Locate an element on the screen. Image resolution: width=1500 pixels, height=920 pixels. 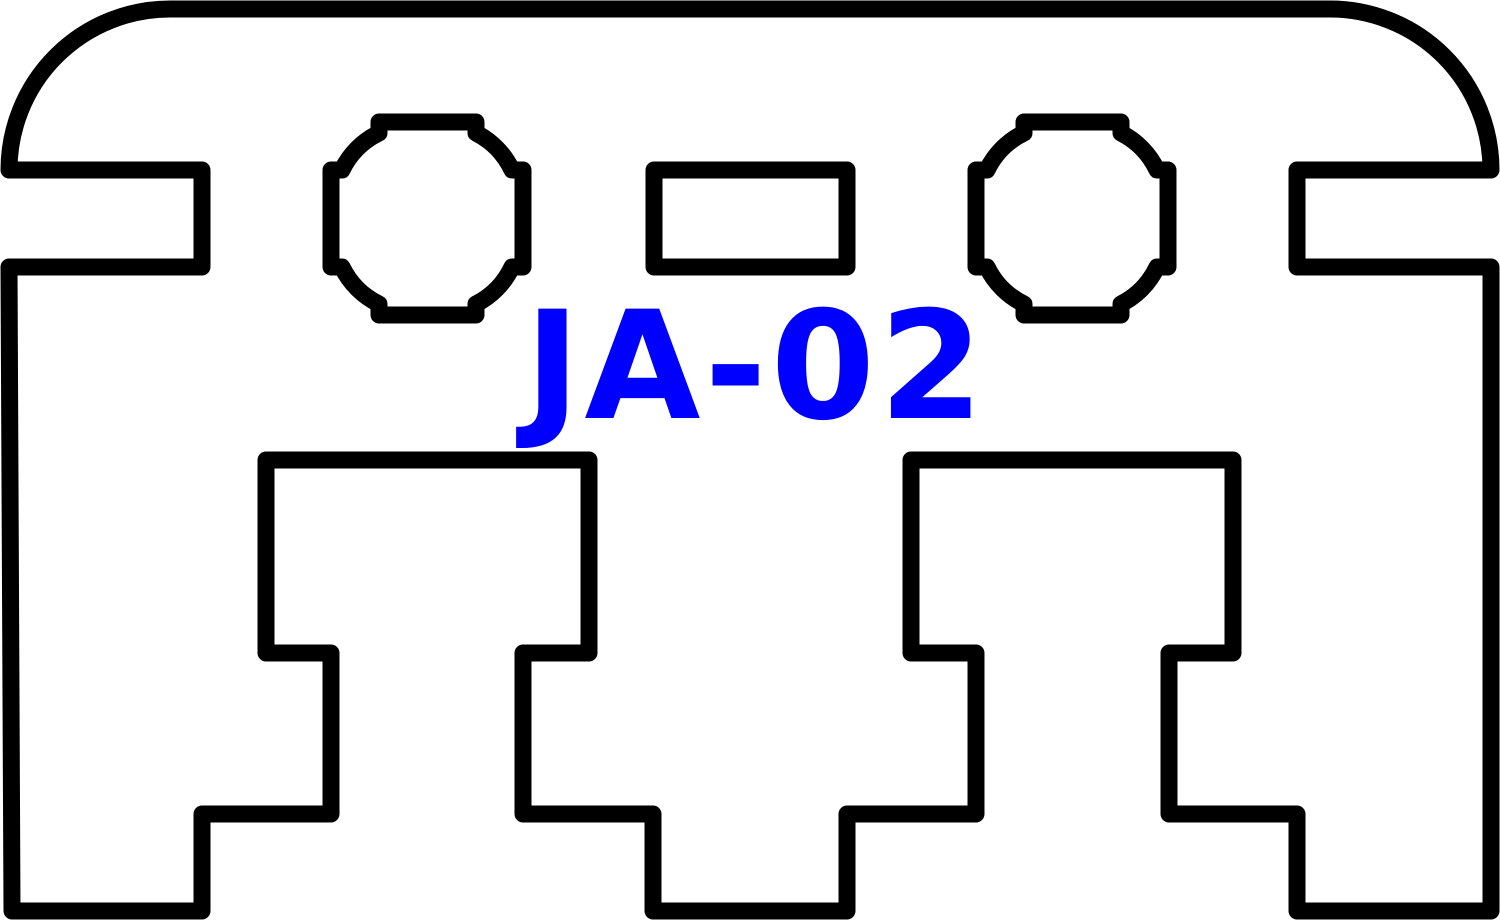
center-rectangle-hole is located at coordinates (750, 218).